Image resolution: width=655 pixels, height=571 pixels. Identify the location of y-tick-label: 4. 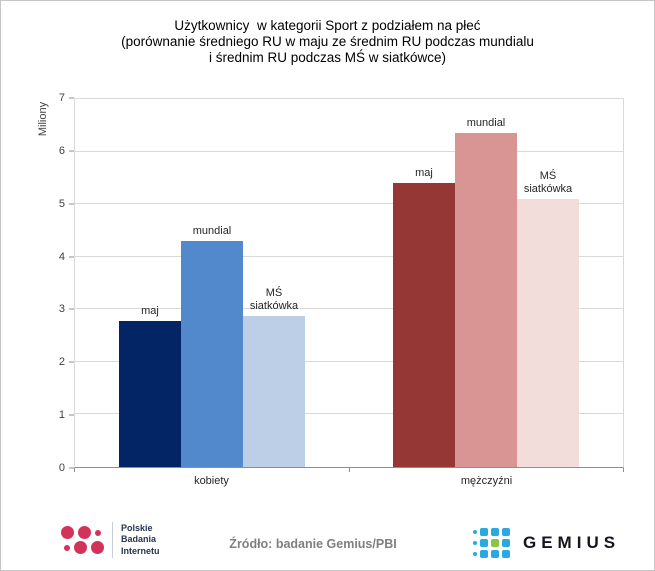
(61, 256).